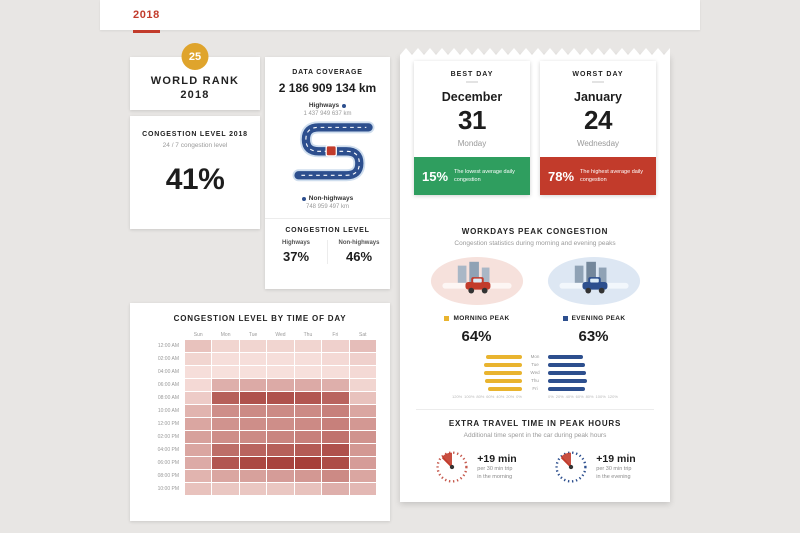 This screenshot has width=800, height=533. Describe the element at coordinates (324, 105) in the screenshot. I see `highways-label: Highways` at that location.